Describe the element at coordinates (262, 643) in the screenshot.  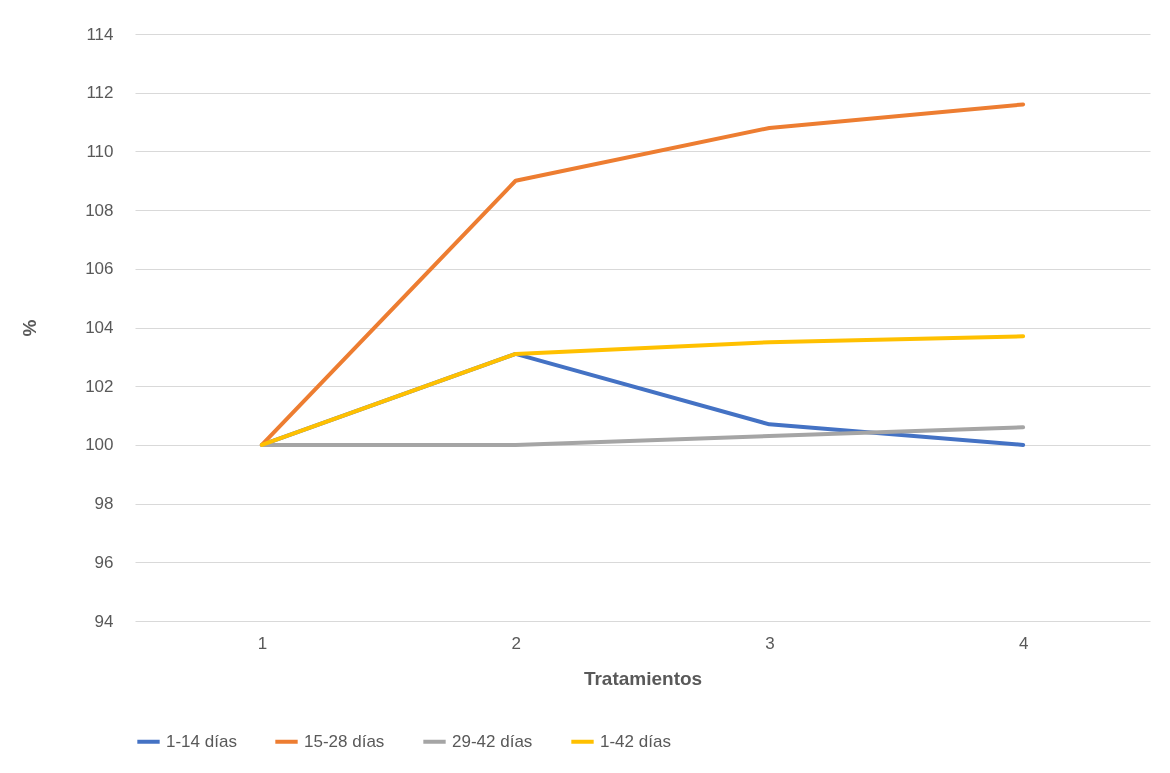
I see `x-tick-label: 1` at that location.